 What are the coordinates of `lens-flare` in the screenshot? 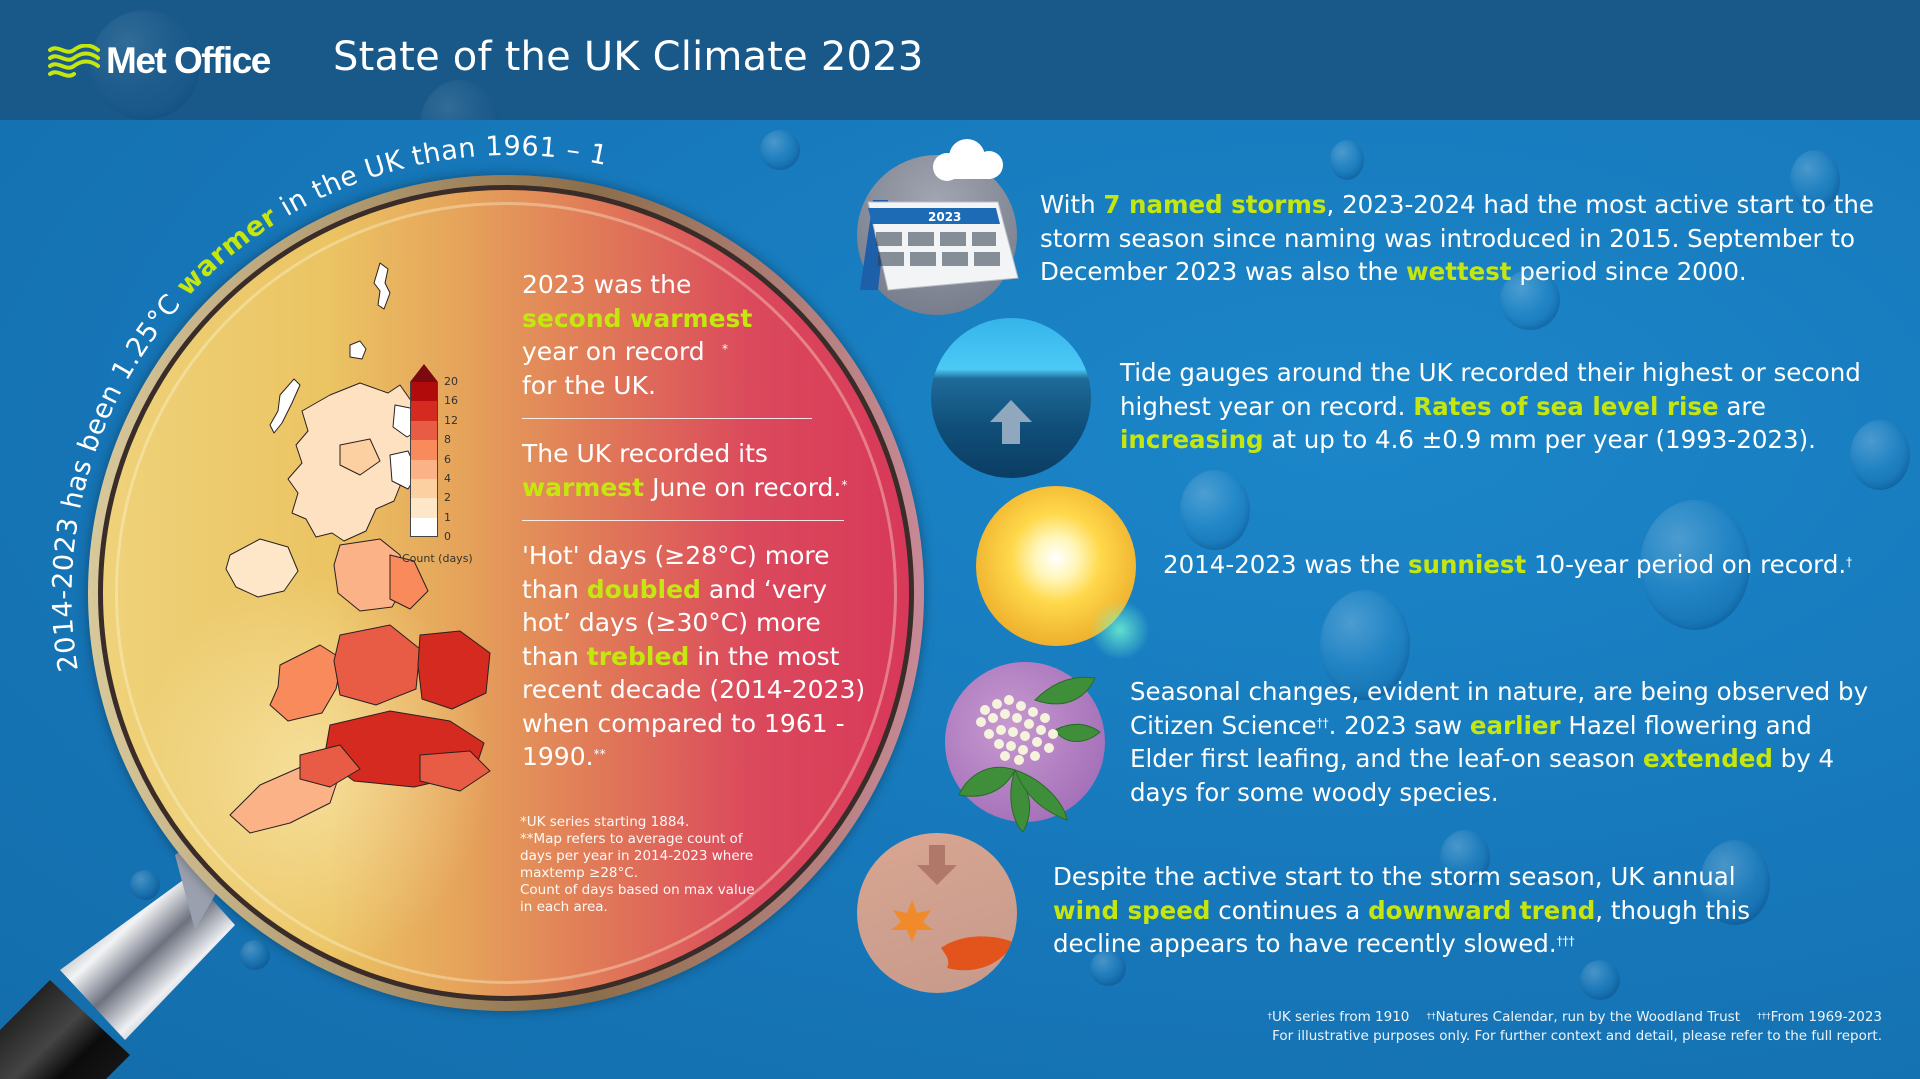 It's located at (1120, 630).